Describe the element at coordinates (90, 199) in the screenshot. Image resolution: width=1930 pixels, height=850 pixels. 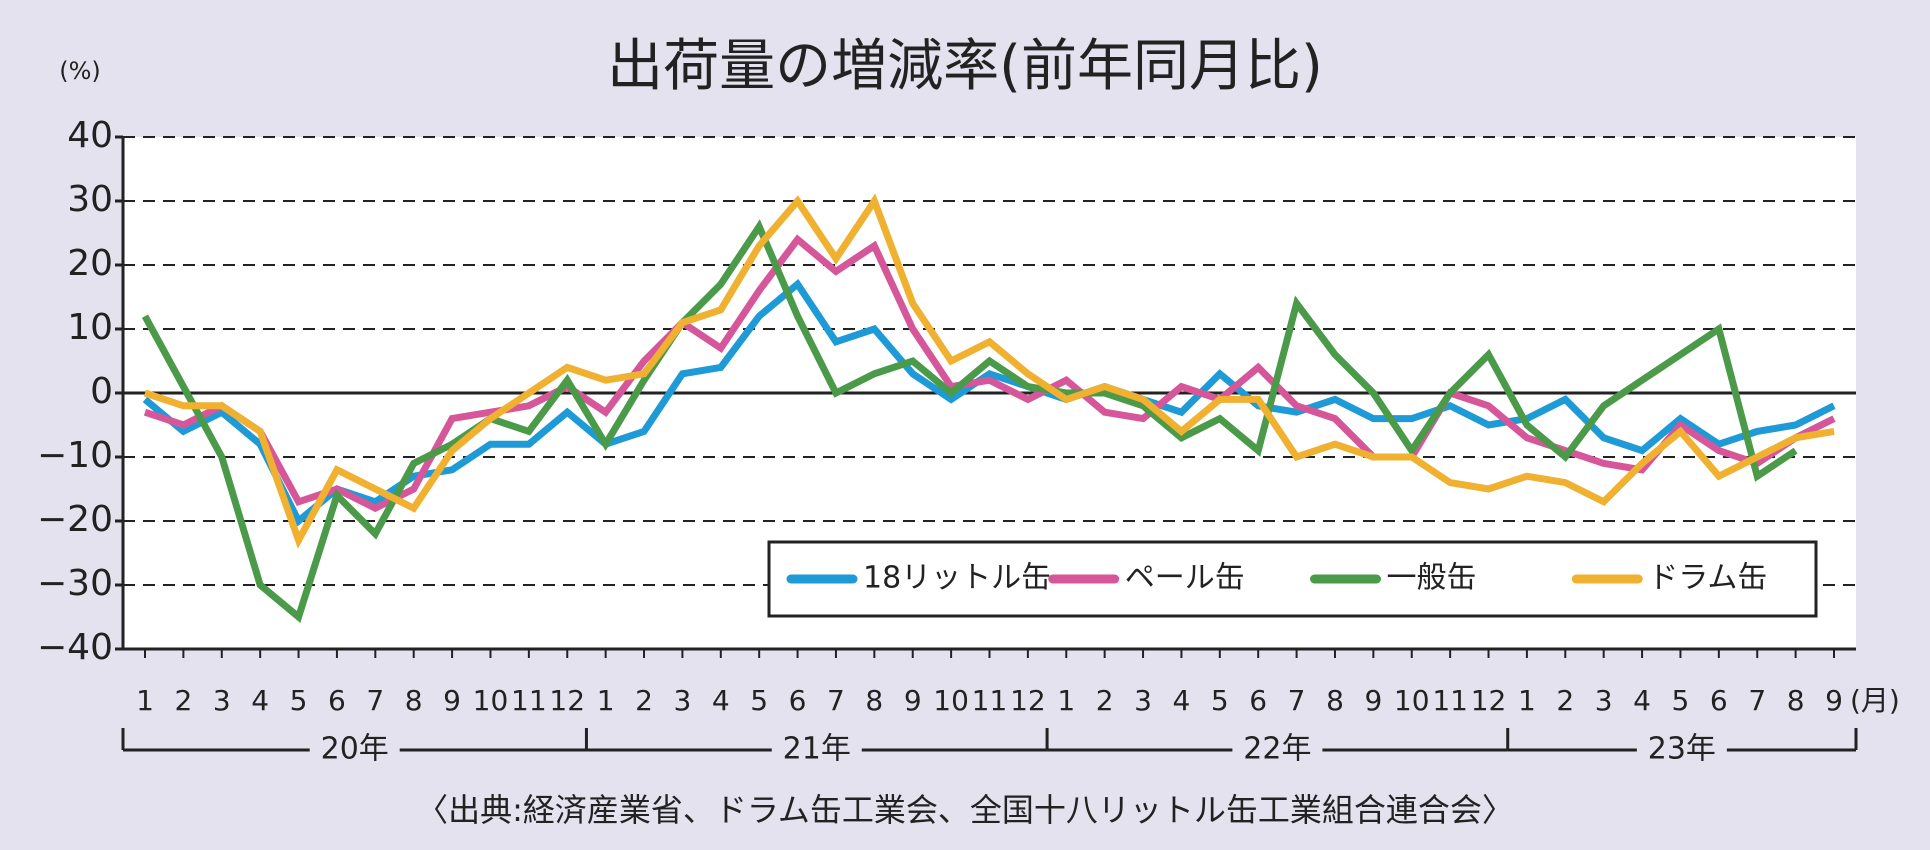
I see `y-tick-label: 30` at that location.